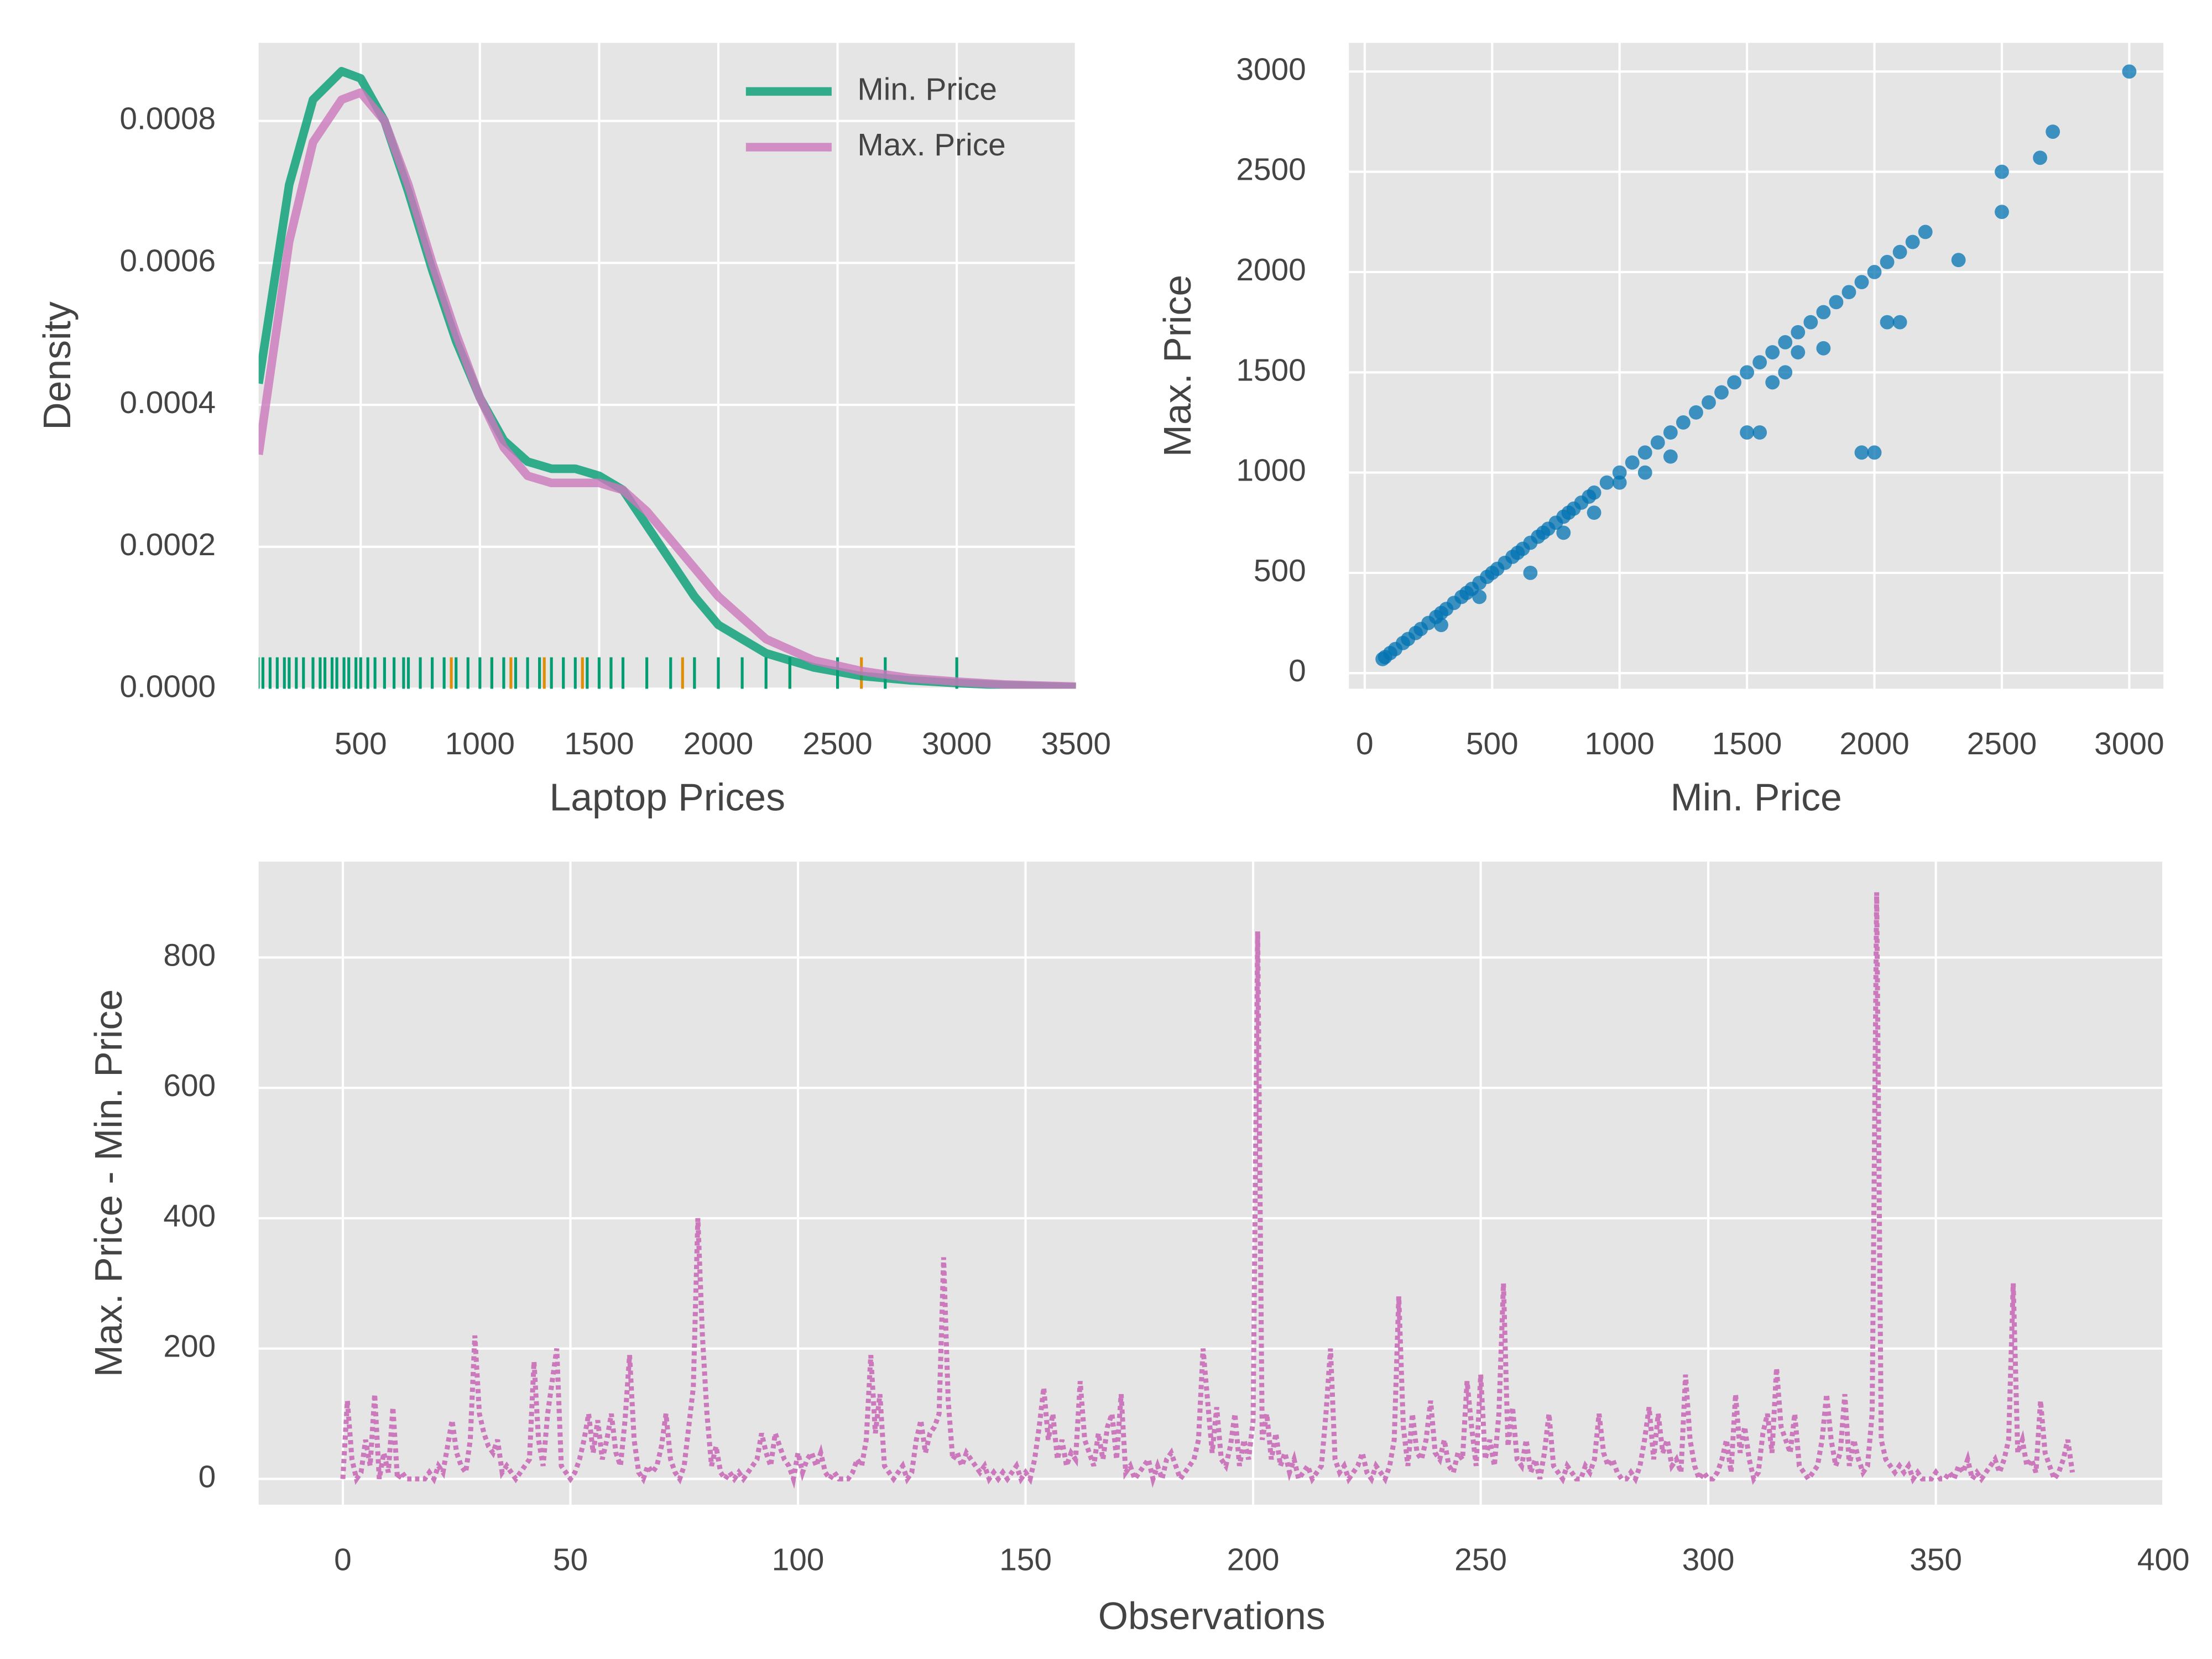 The image size is (2212, 1659). Describe the element at coordinates (667, 797) in the screenshot. I see `x-axis-label: Laptop Prices` at that location.